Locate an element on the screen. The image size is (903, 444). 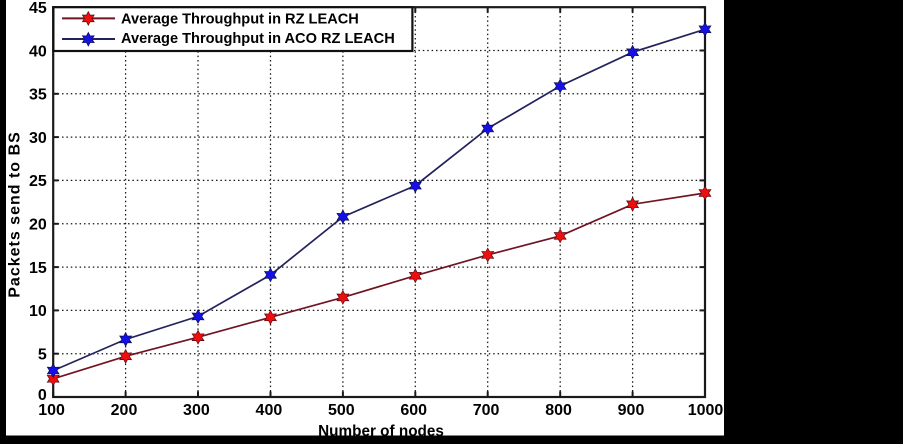
svg-text: 35 is located at coordinates (38, 95).